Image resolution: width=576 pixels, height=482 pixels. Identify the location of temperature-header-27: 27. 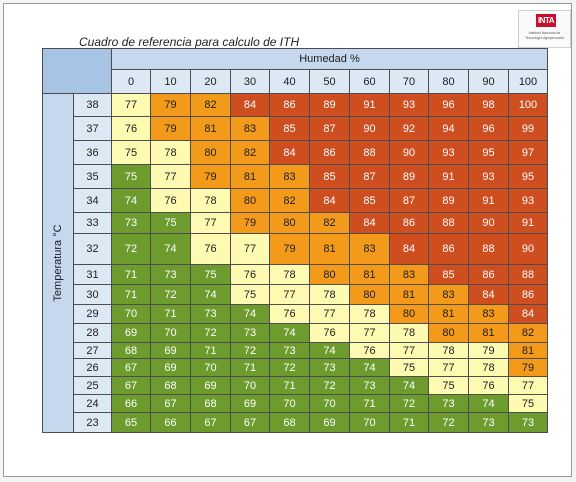
(92, 350).